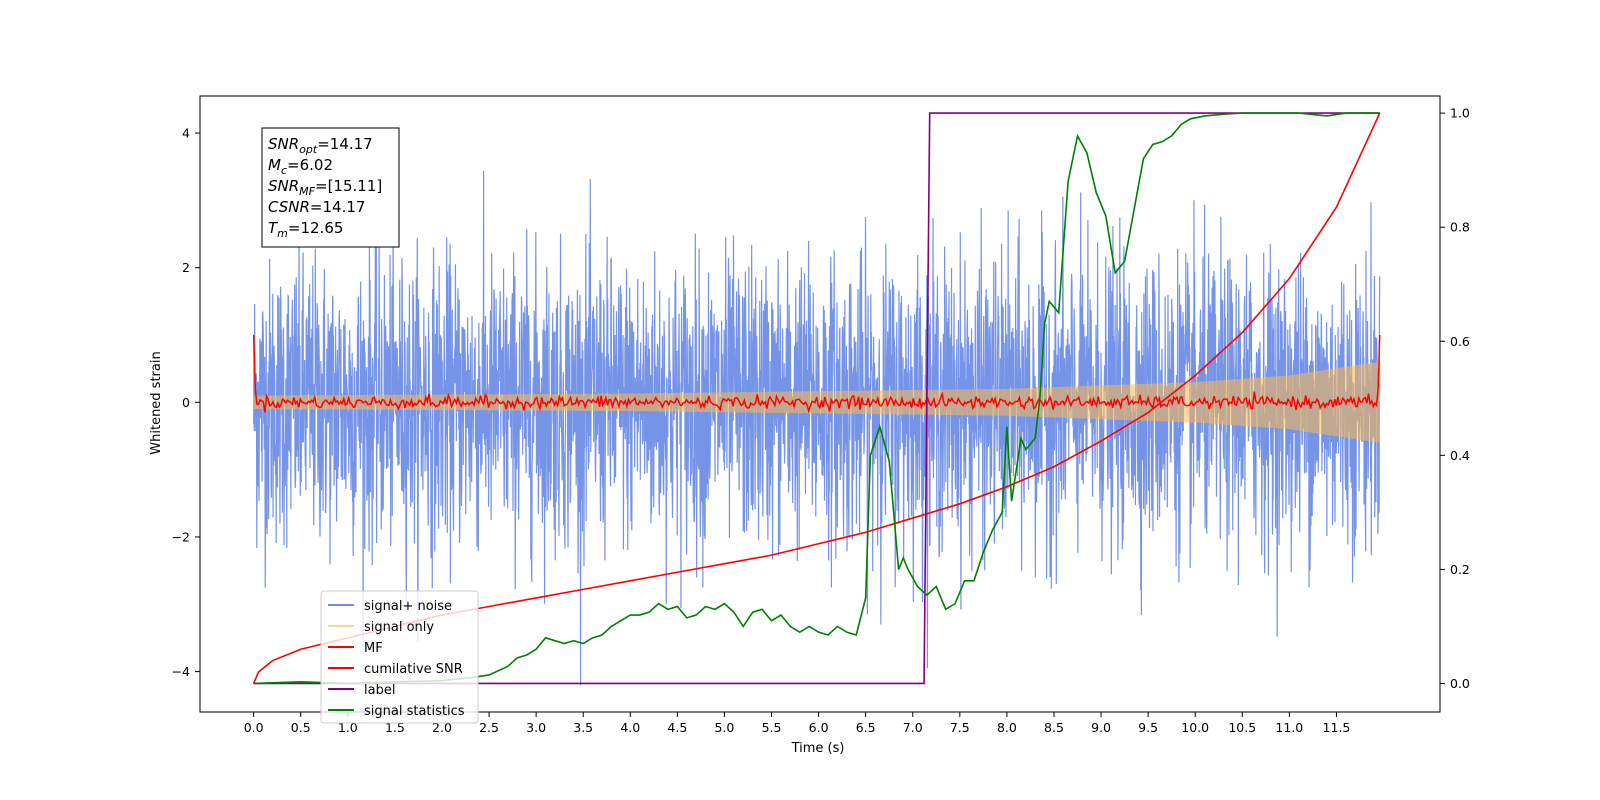 Image resolution: width=1600 pixels, height=800 pixels. Describe the element at coordinates (348, 727) in the screenshot. I see `x-tick-label: 1.0` at that location.